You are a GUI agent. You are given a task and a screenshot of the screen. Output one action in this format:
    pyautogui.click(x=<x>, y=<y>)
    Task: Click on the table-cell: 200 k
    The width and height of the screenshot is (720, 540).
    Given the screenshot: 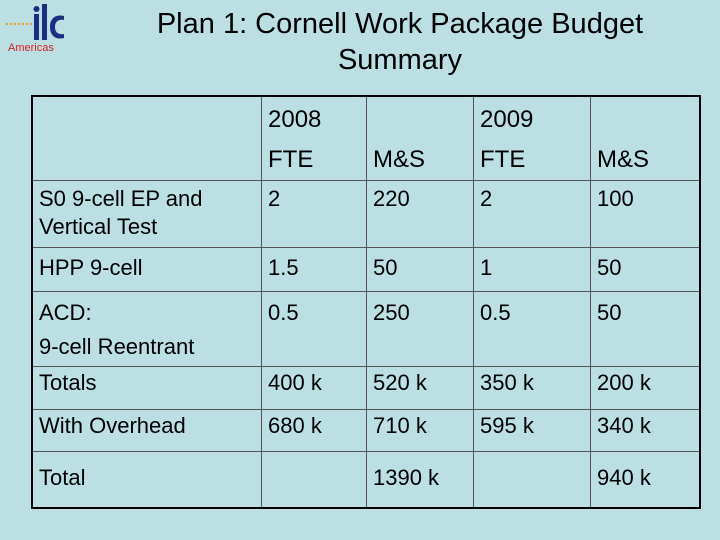 What is the action you would take?
    pyautogui.click(x=645, y=388)
    